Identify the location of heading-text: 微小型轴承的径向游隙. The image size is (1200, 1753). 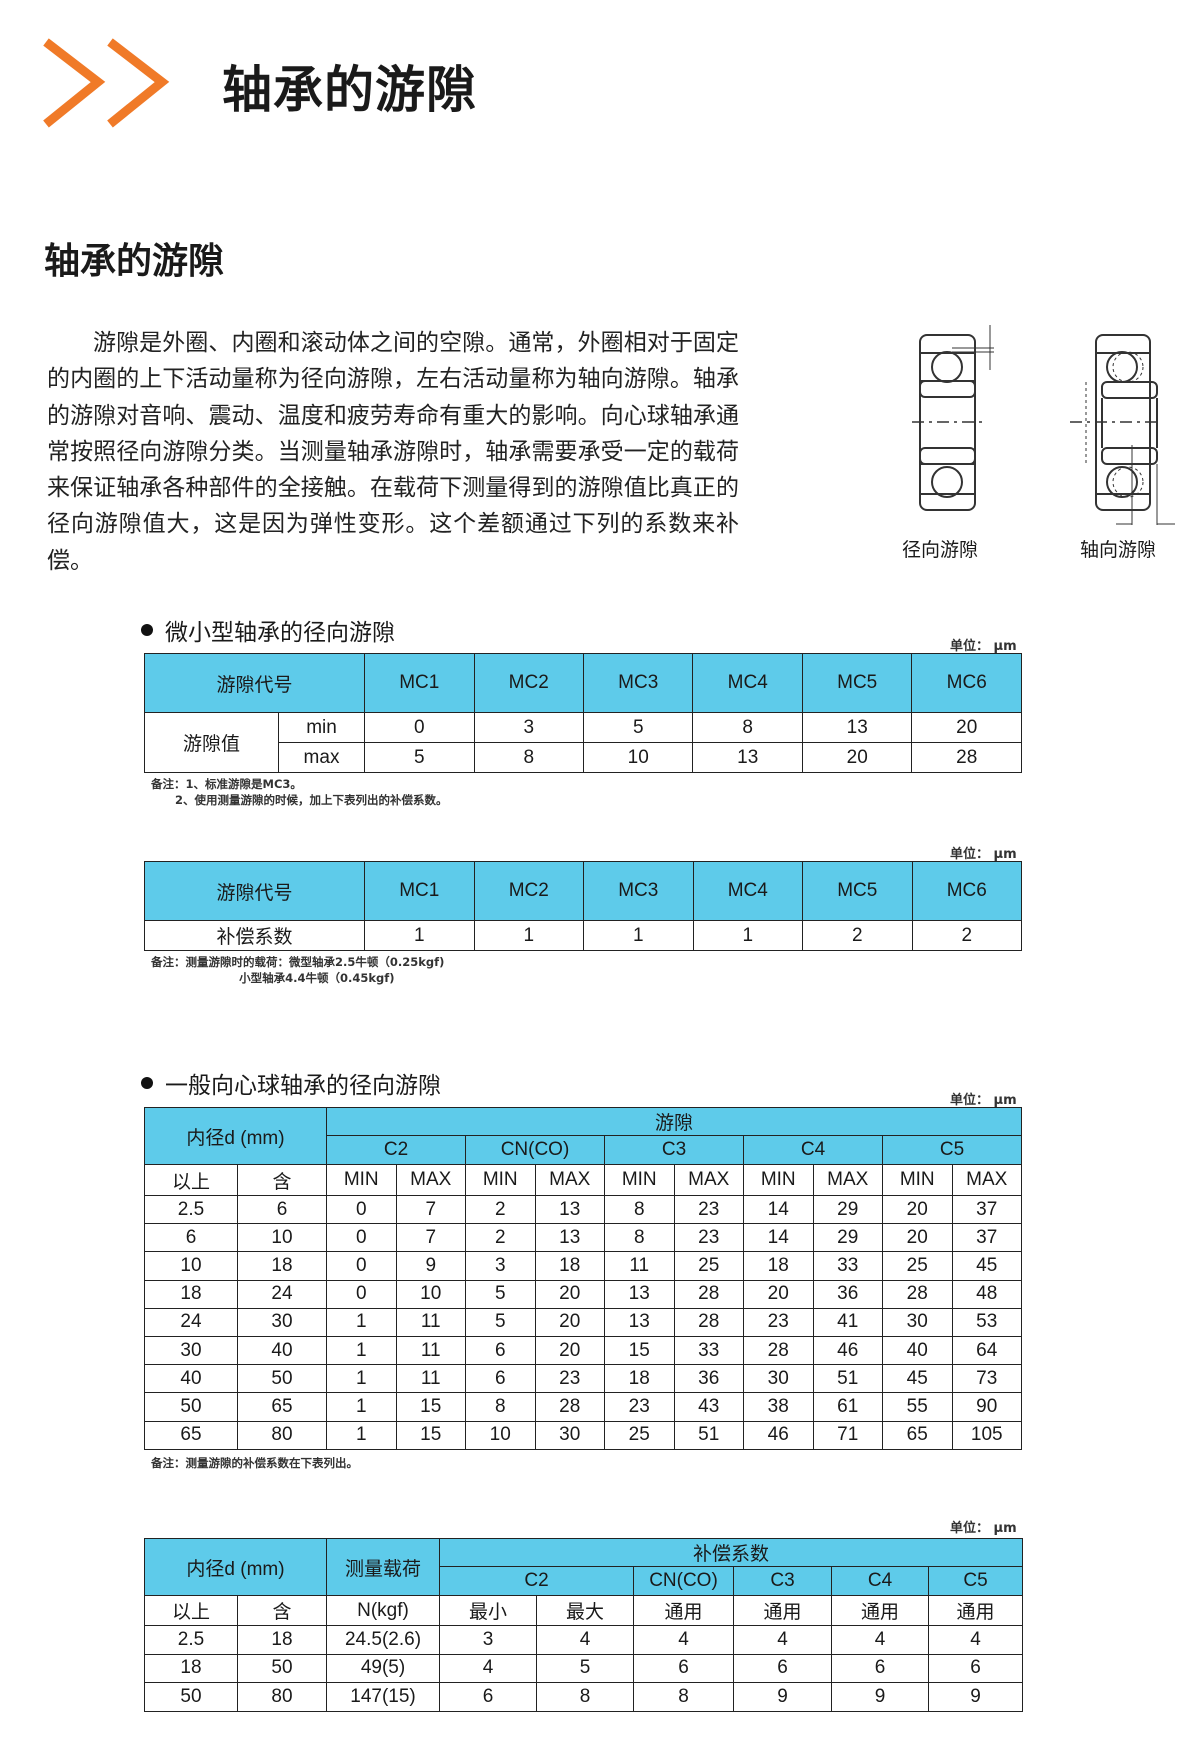
(280, 633).